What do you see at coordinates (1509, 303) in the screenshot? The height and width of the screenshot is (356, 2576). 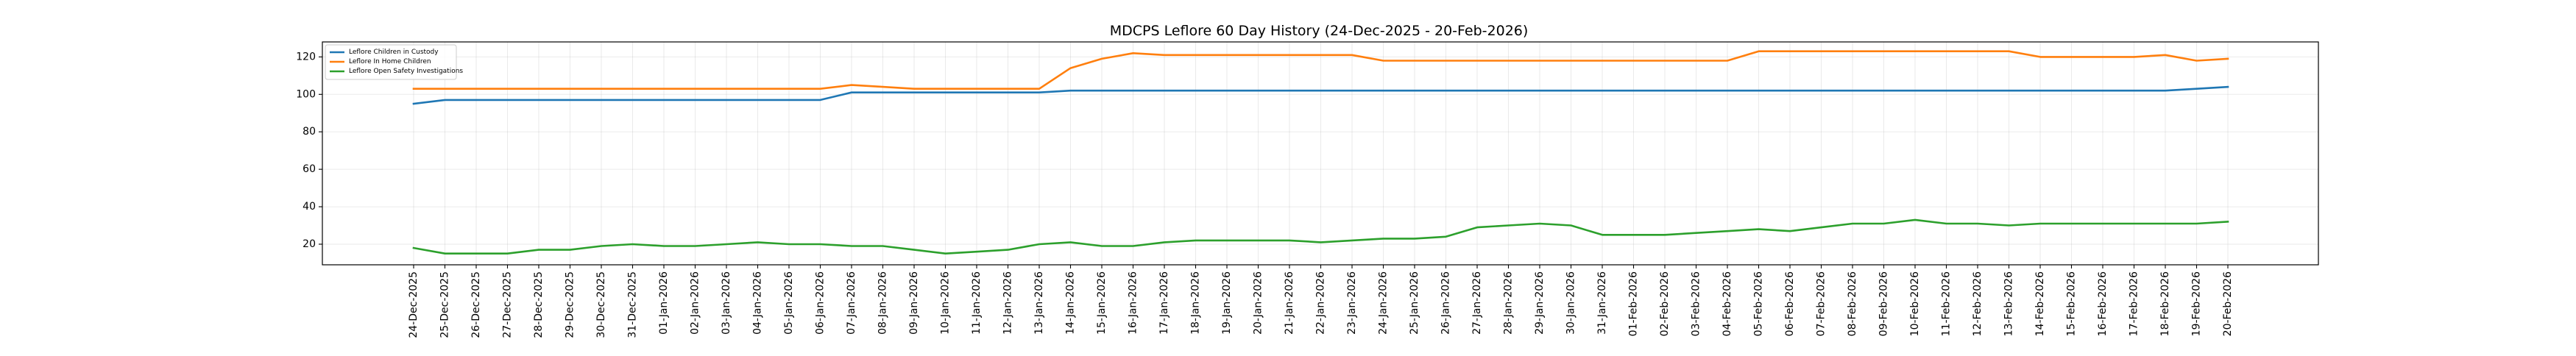 I see `x-tick-label: 28-Jan-2026` at bounding box center [1509, 303].